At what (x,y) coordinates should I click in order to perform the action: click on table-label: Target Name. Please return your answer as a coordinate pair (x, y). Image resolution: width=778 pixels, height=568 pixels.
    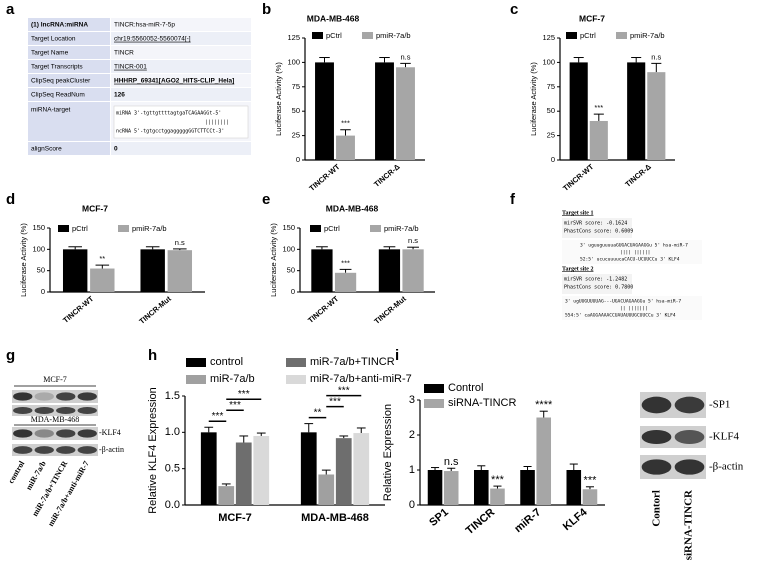
    Looking at the image, I should click on (50, 53).